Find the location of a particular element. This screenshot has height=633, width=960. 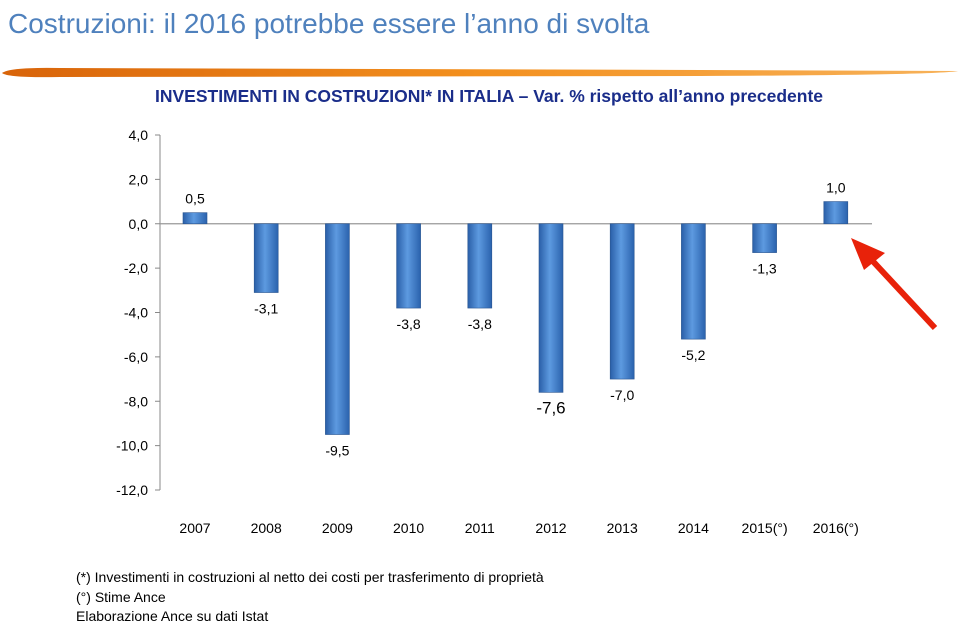

data-label: -9,5 is located at coordinates (337, 451).